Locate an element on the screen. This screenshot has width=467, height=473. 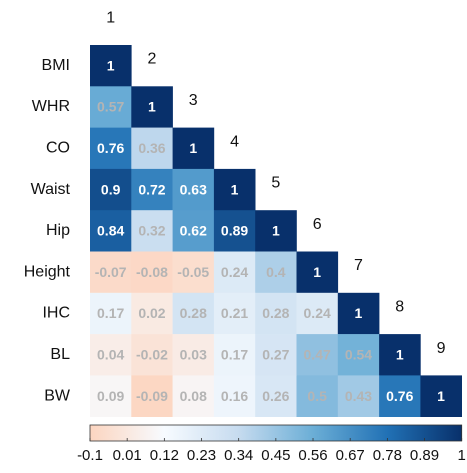
colorbar-tick-label: 0.23 is located at coordinates (201, 455).